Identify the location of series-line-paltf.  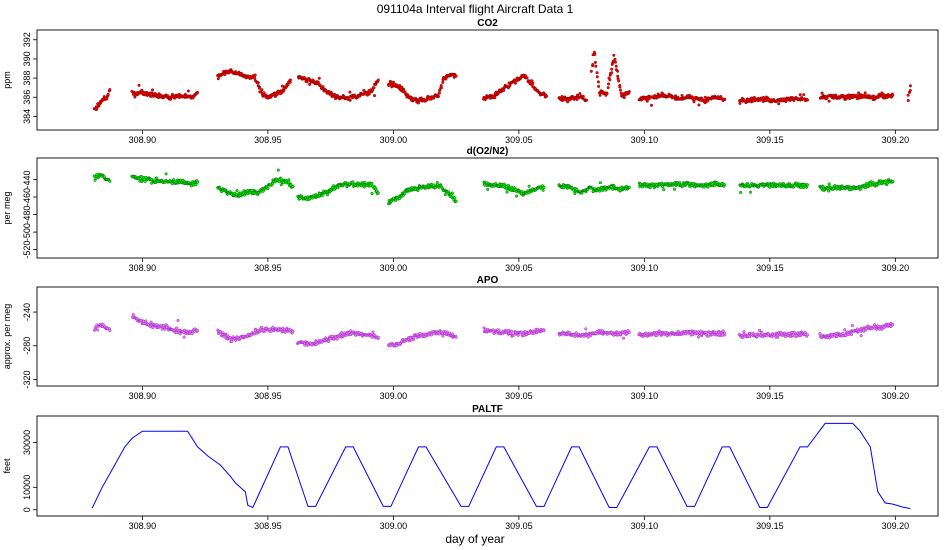
(501, 466).